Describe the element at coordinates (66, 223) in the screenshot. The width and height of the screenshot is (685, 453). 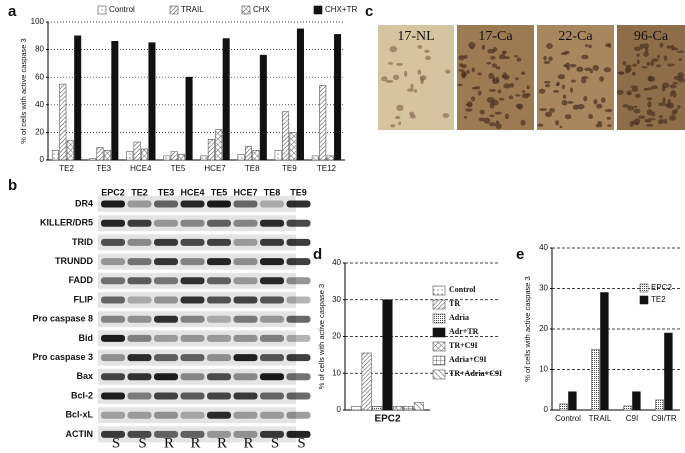
I see `row-label: KILLER/DR5` at that location.